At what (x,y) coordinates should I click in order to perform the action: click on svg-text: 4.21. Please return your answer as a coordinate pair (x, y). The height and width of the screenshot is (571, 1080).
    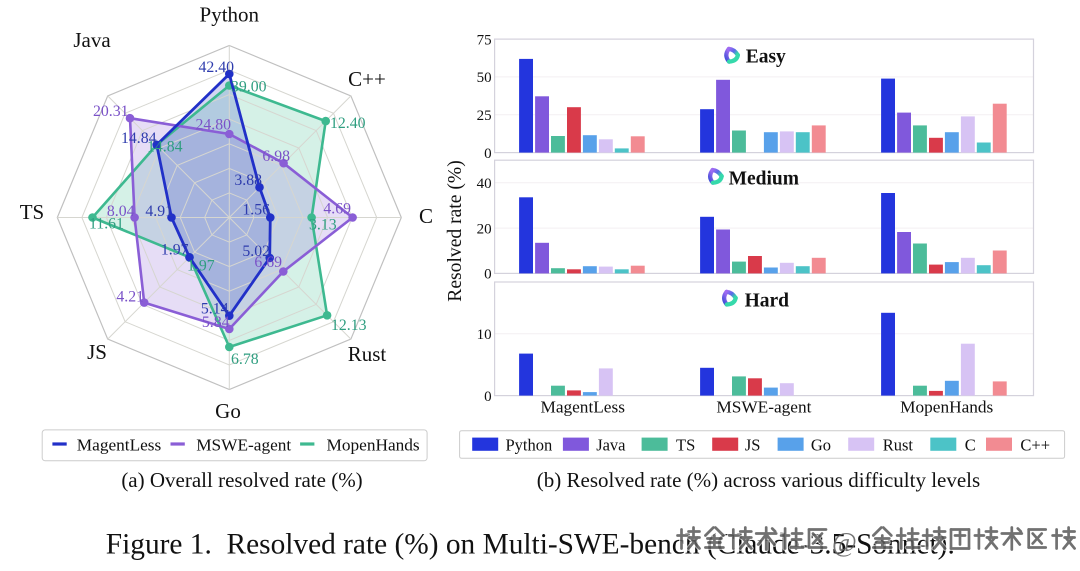
    Looking at the image, I should click on (130, 297).